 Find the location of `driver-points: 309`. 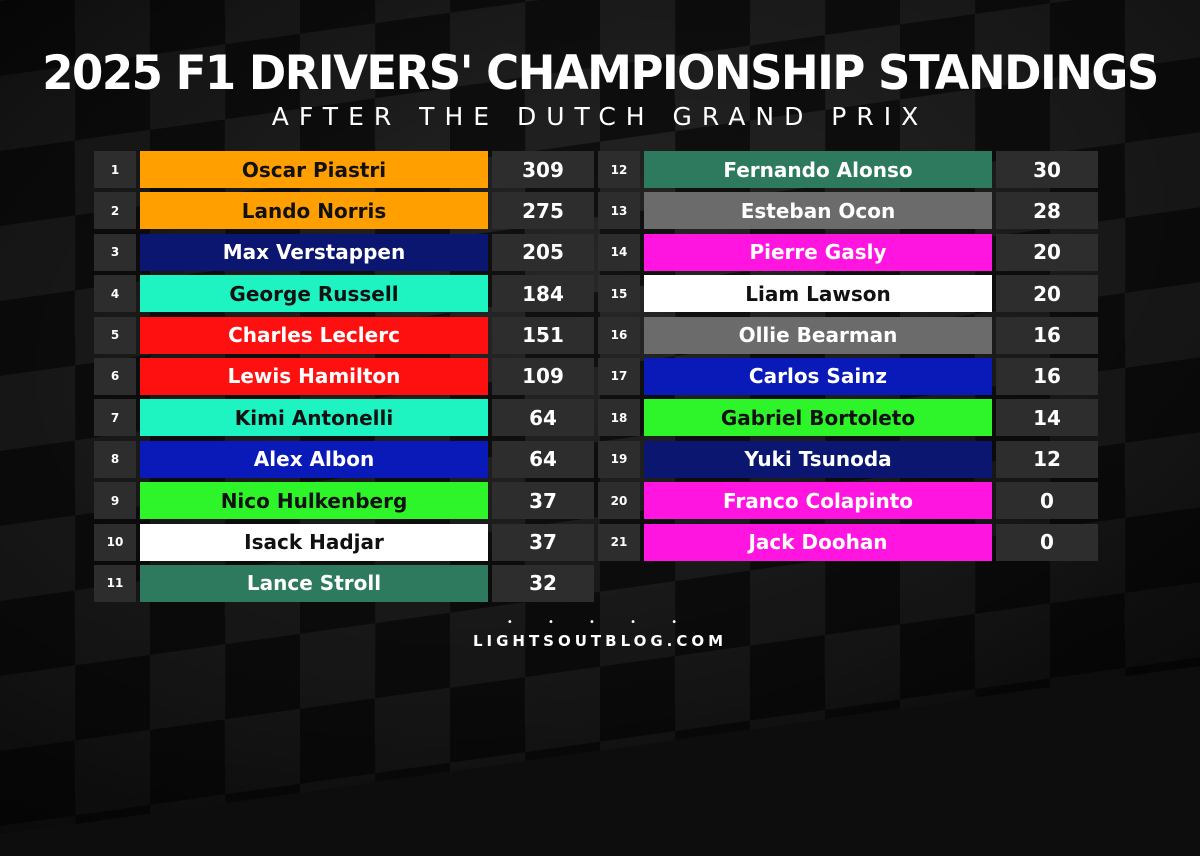

driver-points: 309 is located at coordinates (543, 169).